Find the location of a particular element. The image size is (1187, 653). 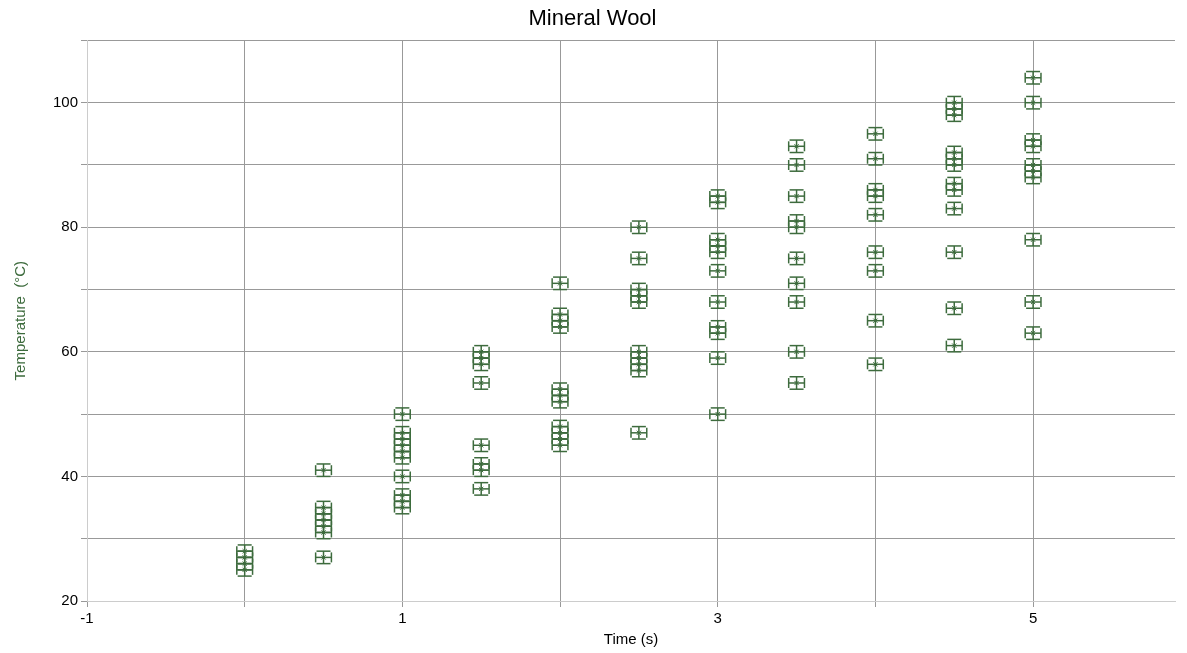

x-tick-label: 3 is located at coordinates (717, 618).